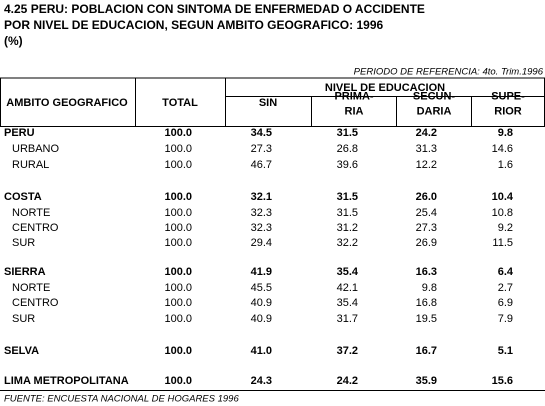 The height and width of the screenshot is (406, 545). Describe the element at coordinates (426, 319) in the screenshot. I see `cell: 19.5` at that location.